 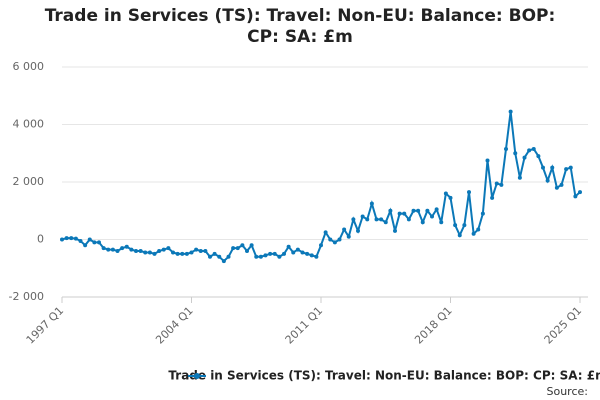 I want to click on x-tick-label: 1997 Q1, so click(x=45, y=325).